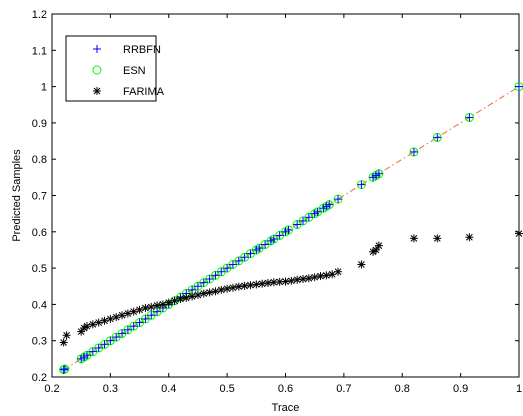  Describe the element at coordinates (97, 70) in the screenshot. I see `legend-markers` at that location.